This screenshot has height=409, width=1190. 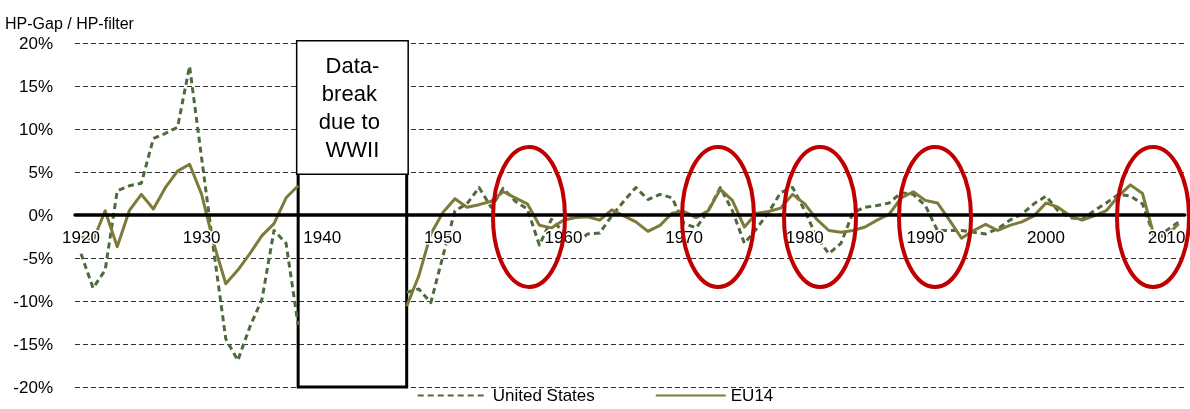 What do you see at coordinates (40, 215) in the screenshot?
I see `y-tick-label: 0%` at bounding box center [40, 215].